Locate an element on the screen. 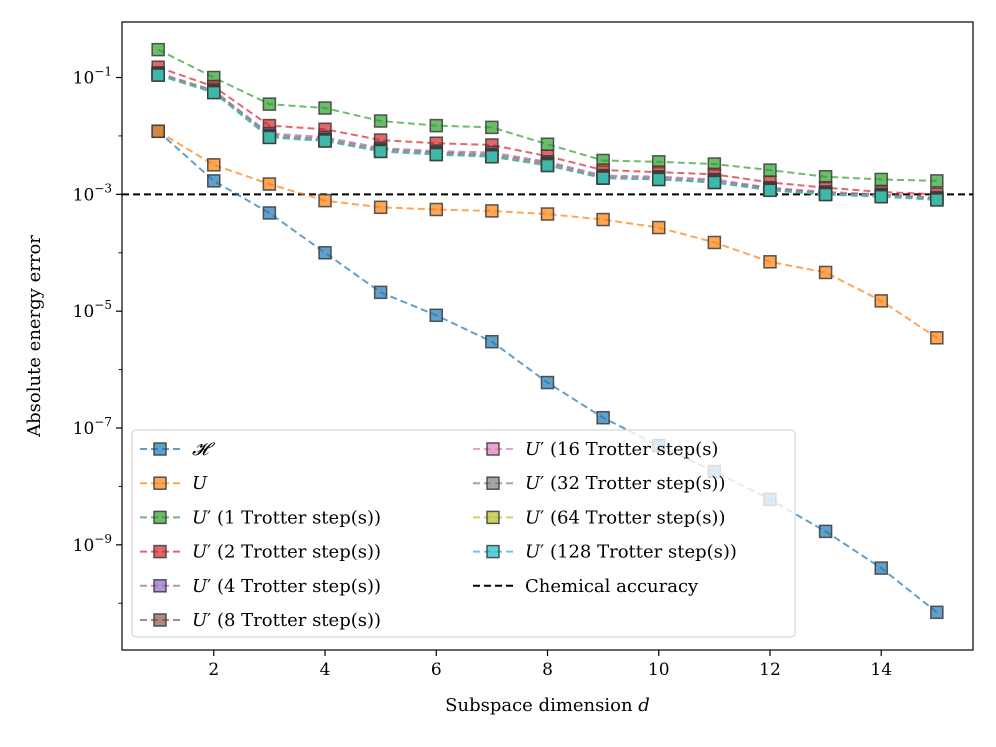 The height and width of the screenshot is (747, 996). x-axis-label: Subspace dimension d is located at coordinates (547, 705).